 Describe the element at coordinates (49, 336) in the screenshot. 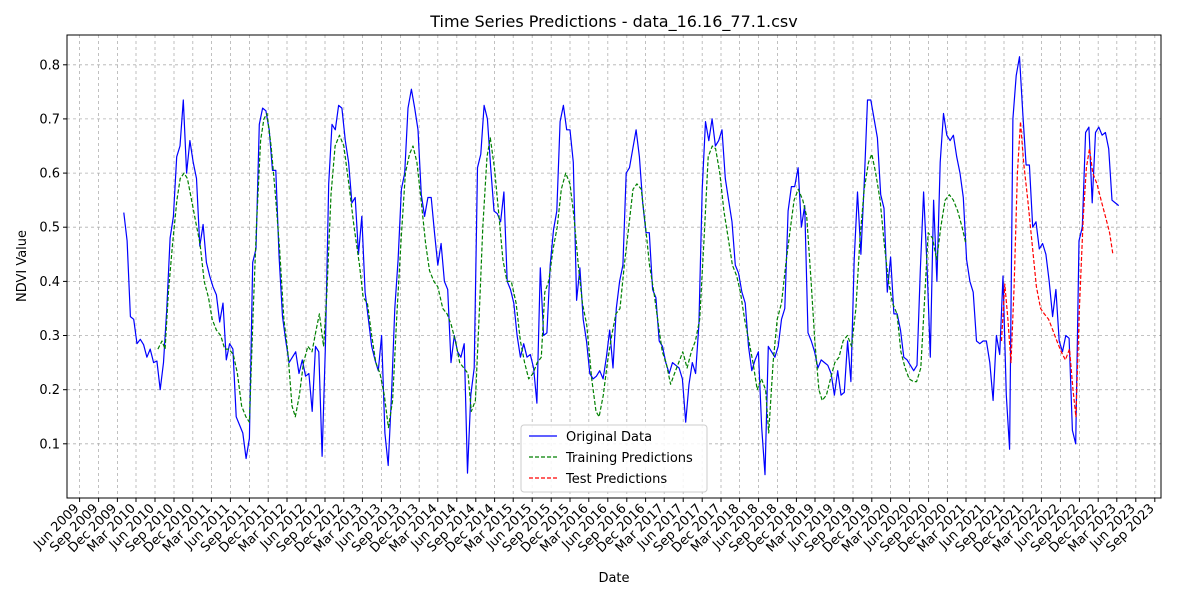

I see `y-tick-label: 0.3` at that location.